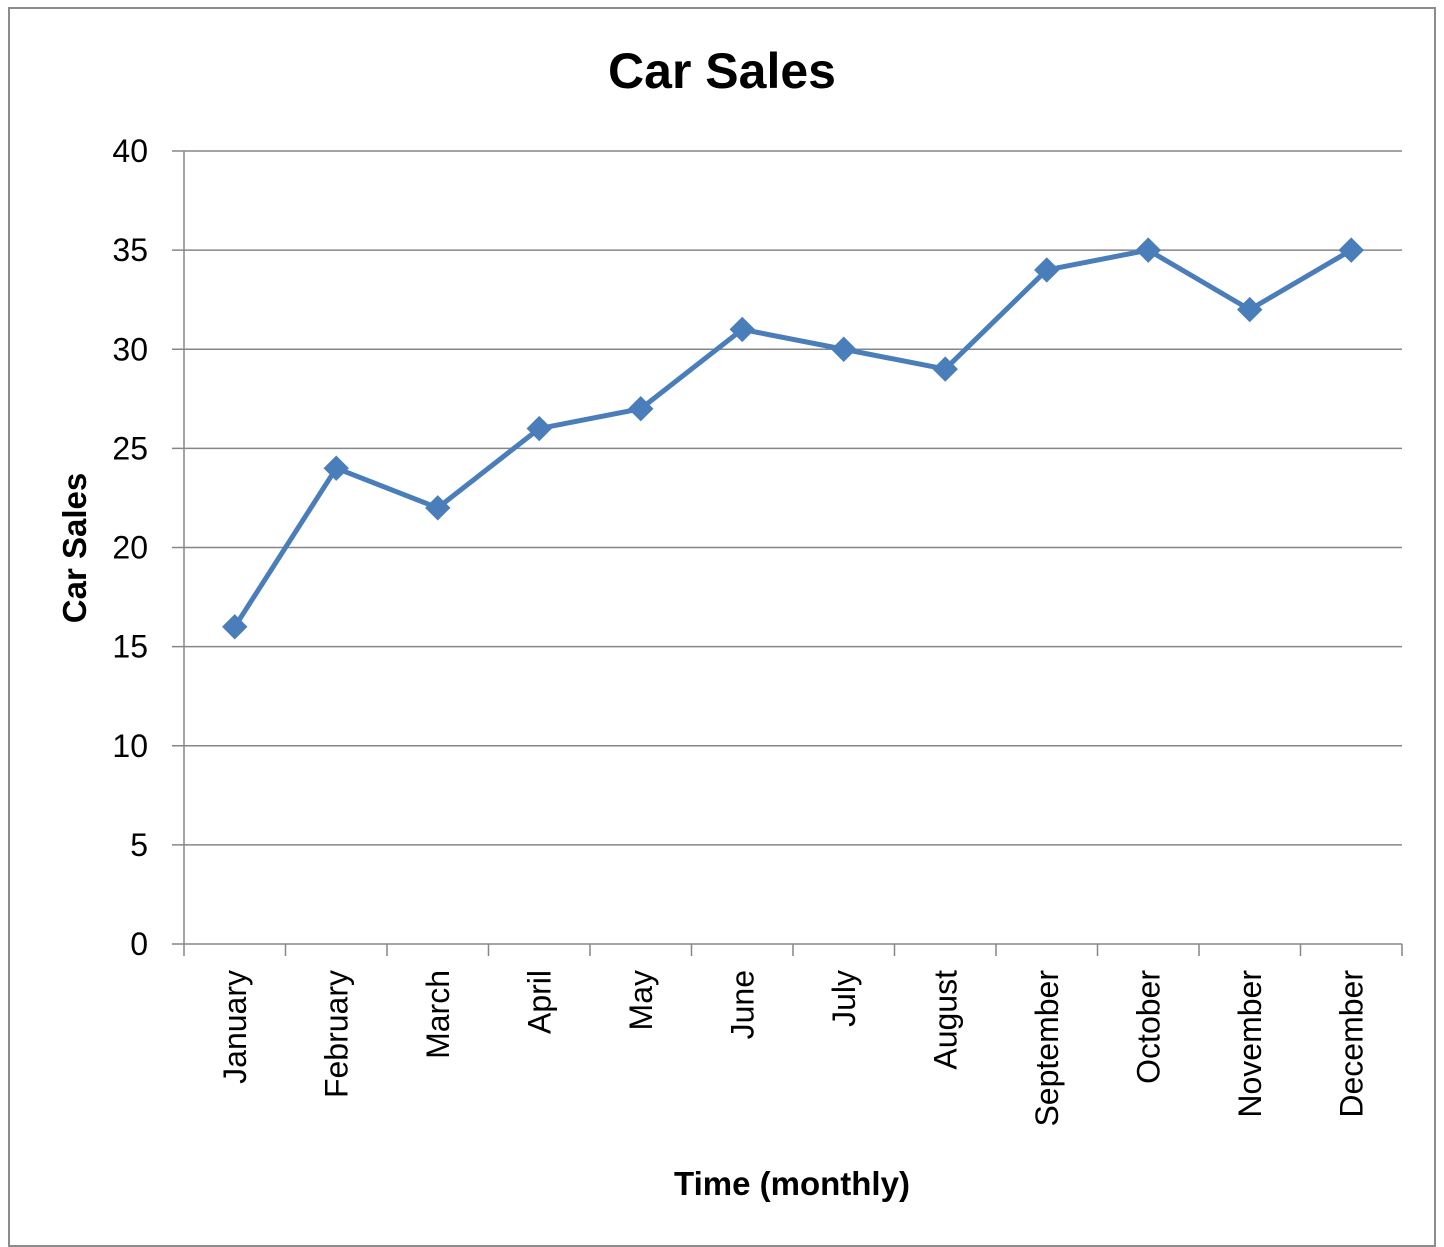 The width and height of the screenshot is (1444, 1247). Describe the element at coordinates (945, 1020) in the screenshot. I see `x-tick-label: August` at that location.